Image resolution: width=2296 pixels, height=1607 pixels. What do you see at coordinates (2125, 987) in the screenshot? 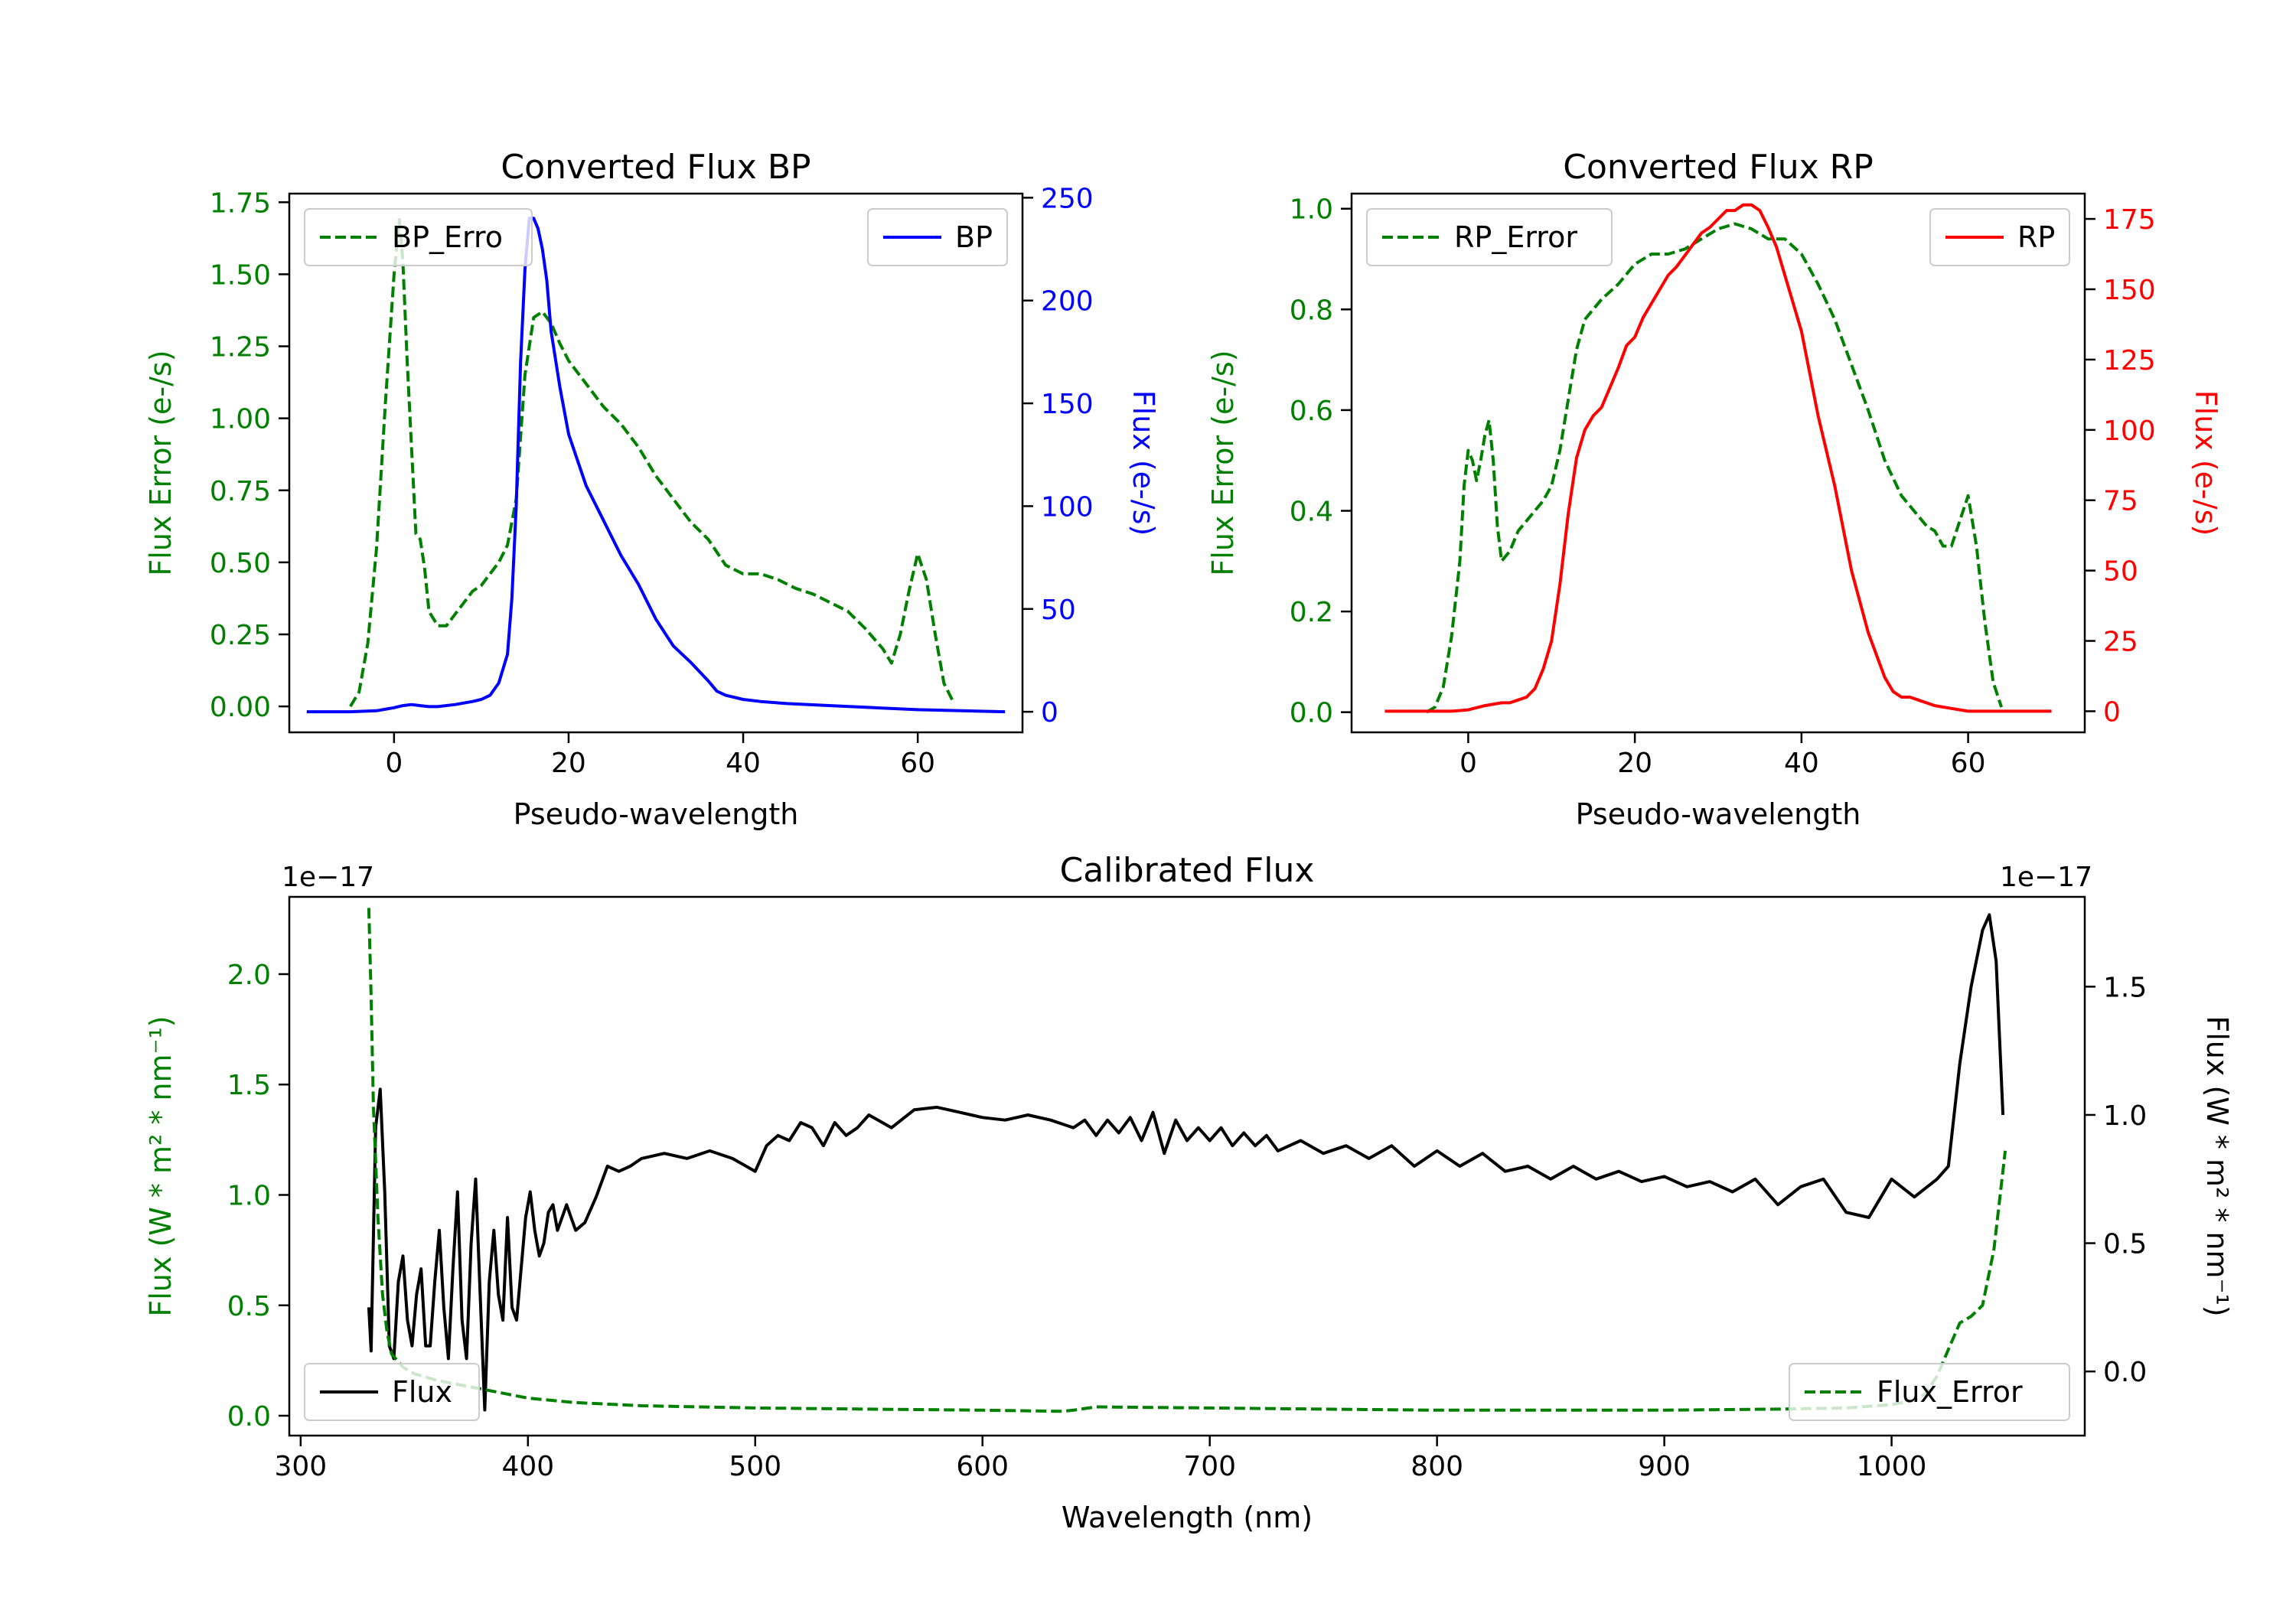
I see `cal-right-y-tick-label: 1.5` at bounding box center [2125, 987].